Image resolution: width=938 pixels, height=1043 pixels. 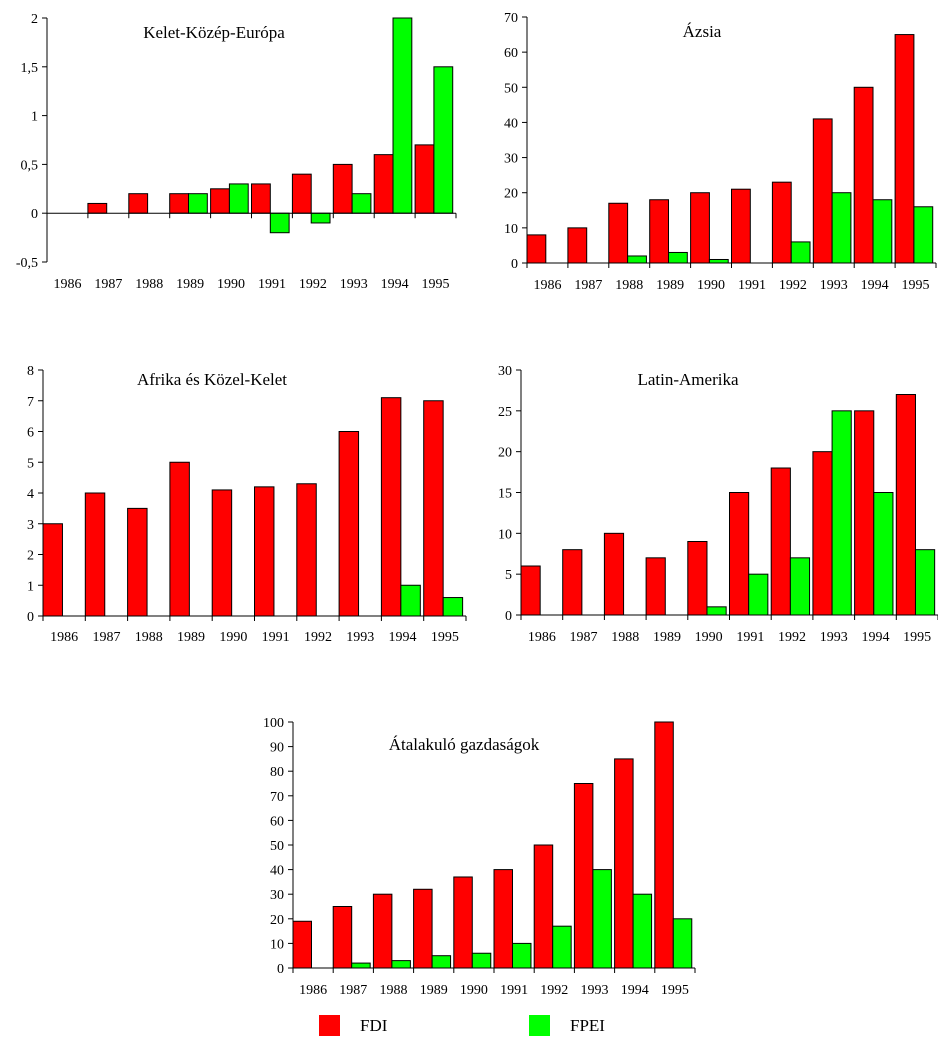 What do you see at coordinates (382, 931) in the screenshot?
I see `fdi-bar-1988` at bounding box center [382, 931].